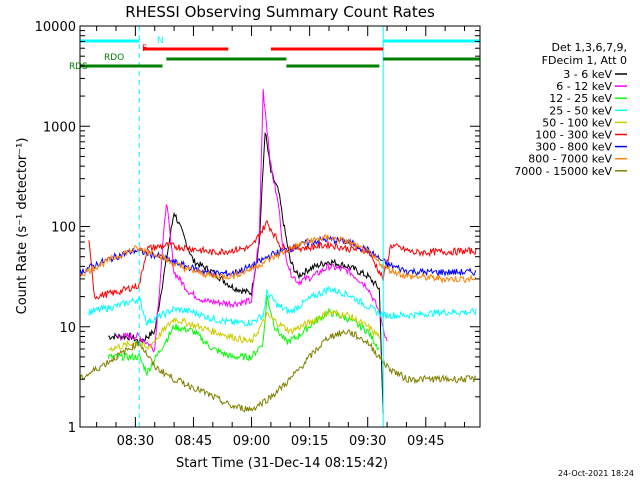 Image resolution: width=640 pixels, height=484 pixels. I want to click on legend-label-300-800-kev: 300 - 800 keV, so click(573, 147).